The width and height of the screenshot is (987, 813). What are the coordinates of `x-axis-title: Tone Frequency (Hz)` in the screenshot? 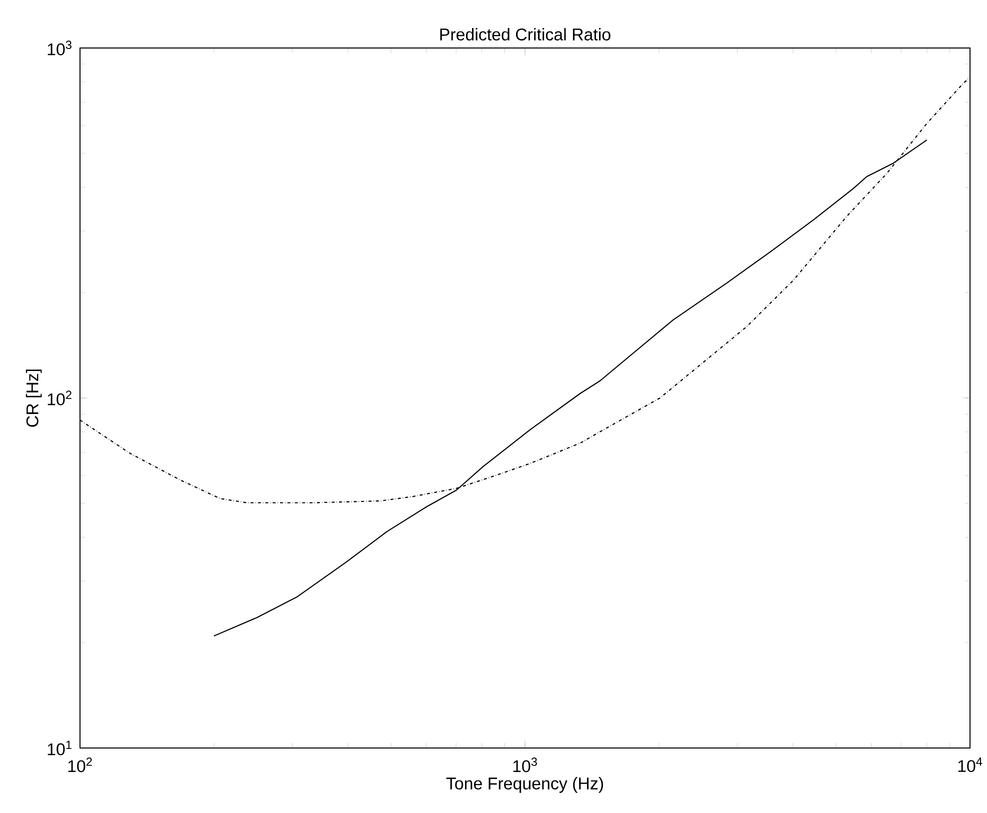 It's located at (525, 785).